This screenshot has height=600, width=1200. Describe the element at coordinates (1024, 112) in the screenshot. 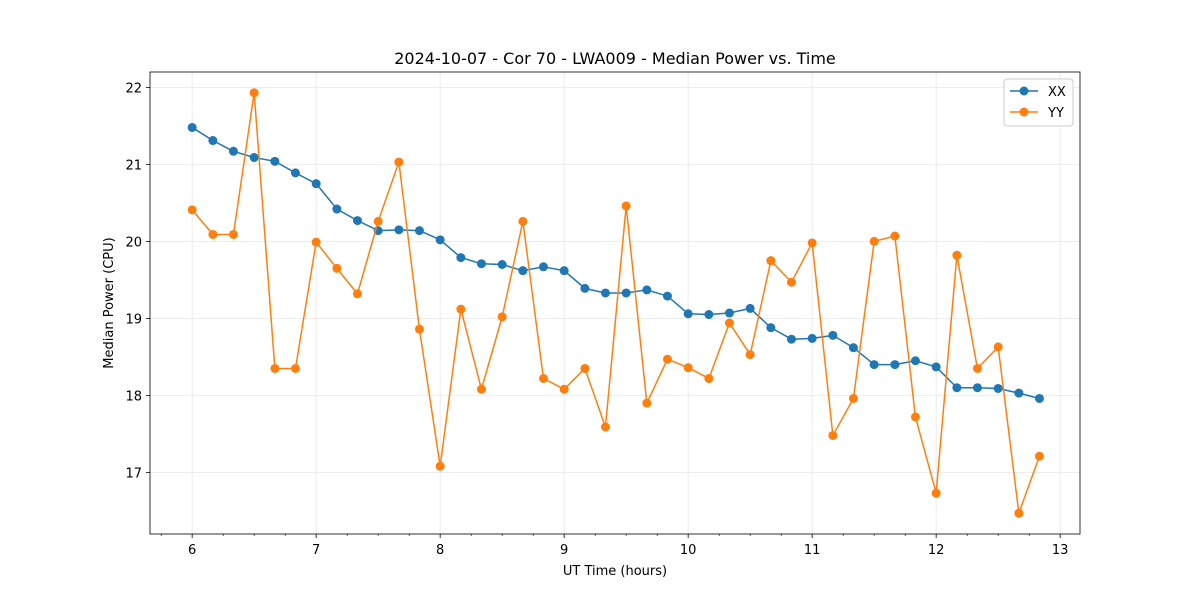

I see `legend-marker-yy` at that location.